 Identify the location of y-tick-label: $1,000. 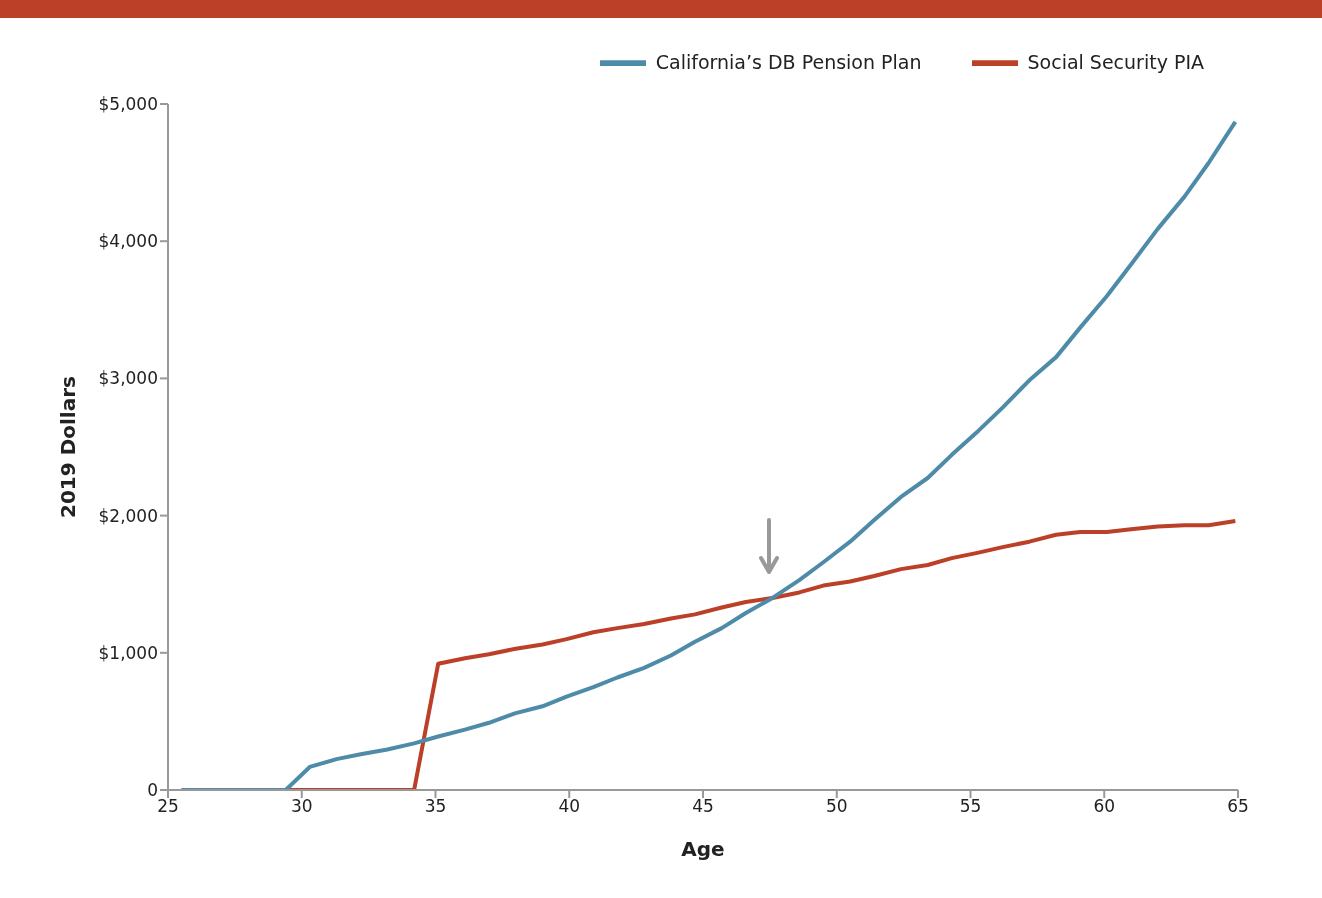
(128, 652).